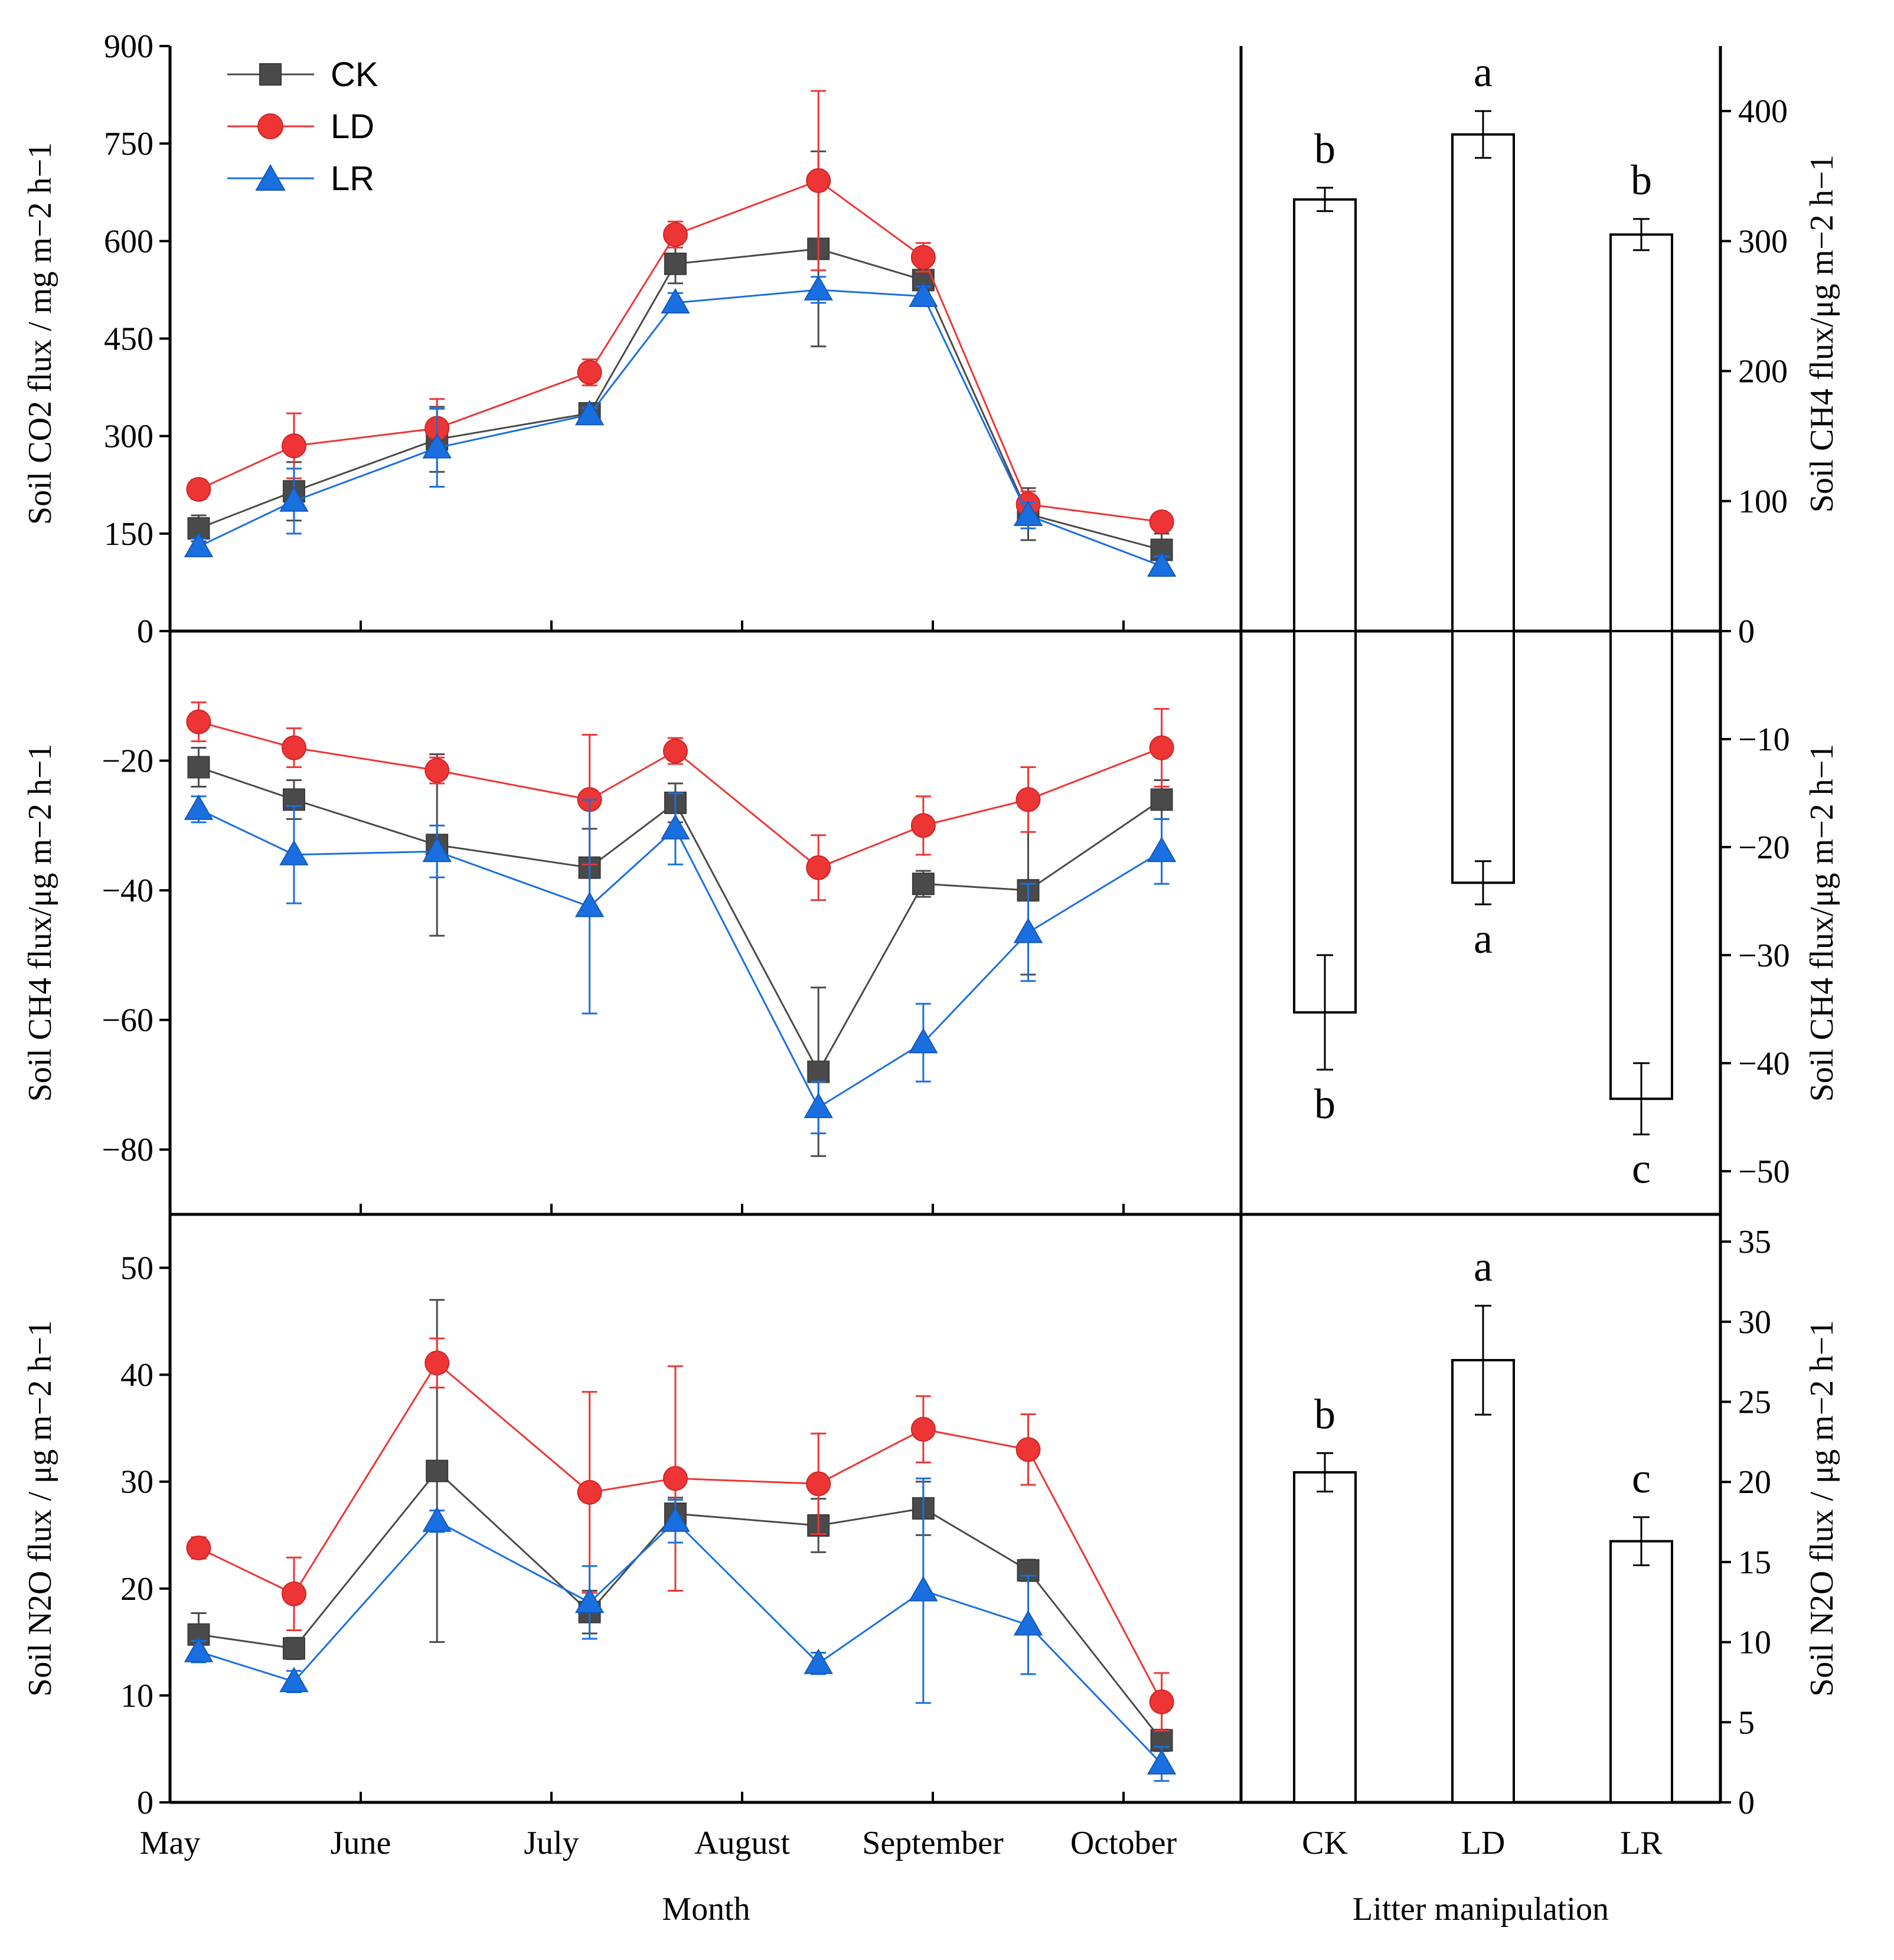 Image resolution: width=1894 pixels, height=1960 pixels. Describe the element at coordinates (1746, 1722) in the screenshot. I see `right-y-tick-label: 5` at that location.